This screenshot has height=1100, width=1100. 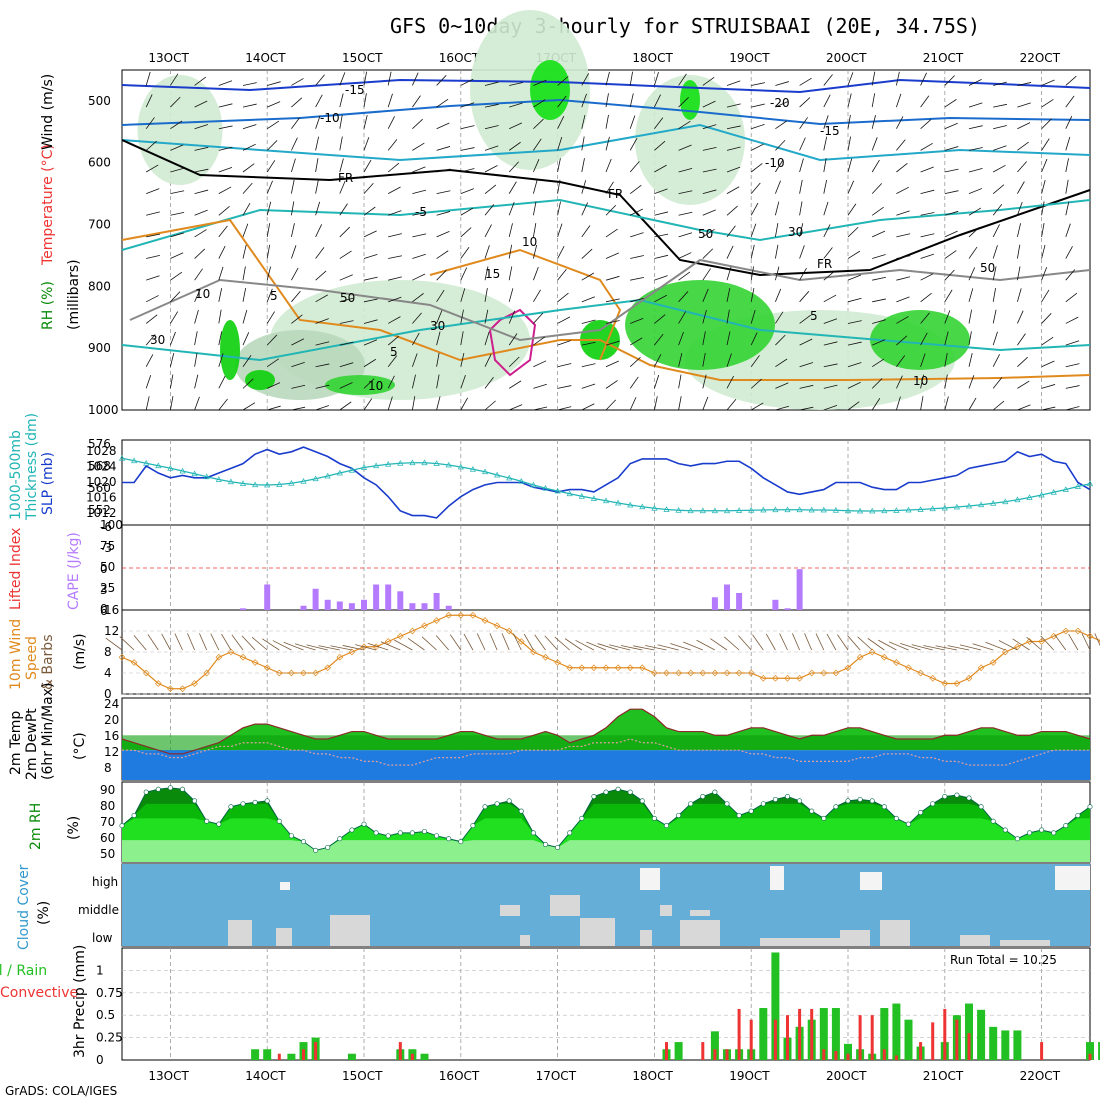 What do you see at coordinates (103, 410) in the screenshot?
I see `pressure-tick: 1000` at bounding box center [103, 410].